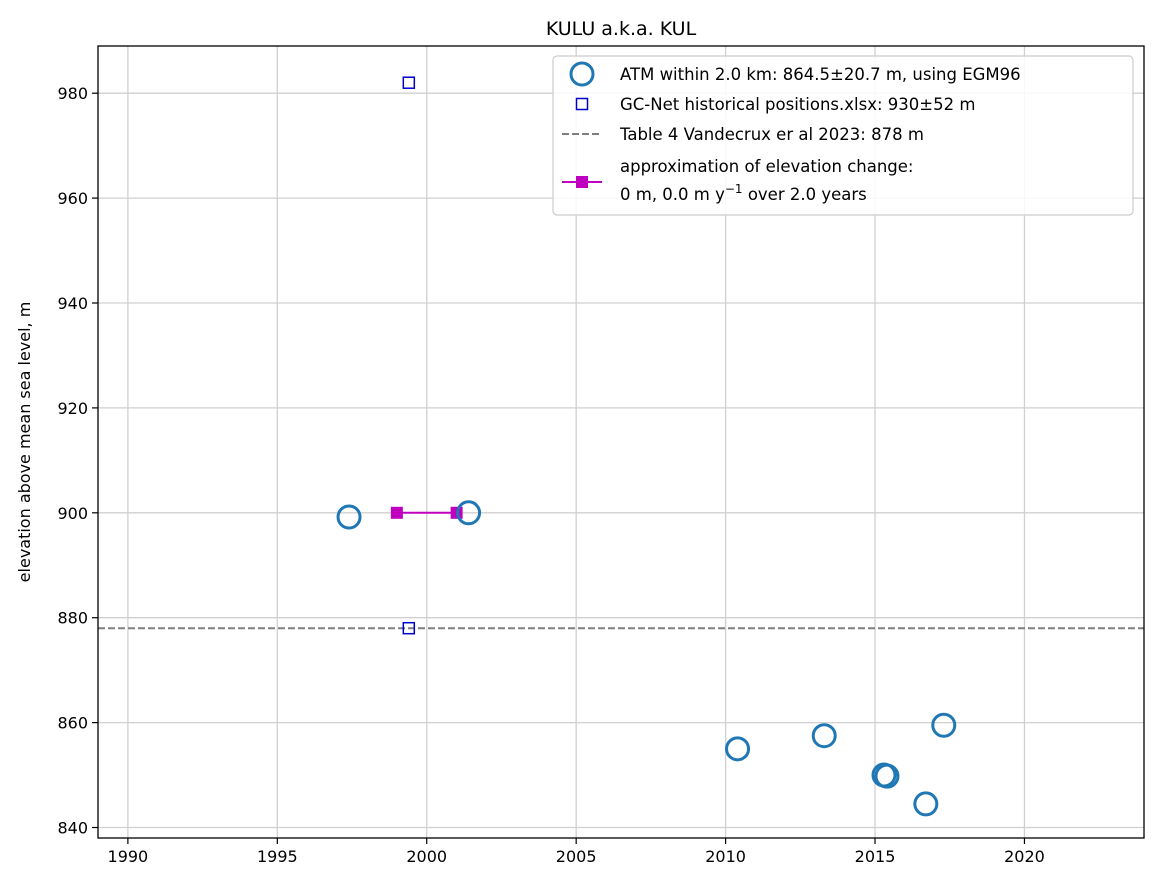 The width and height of the screenshot is (1158, 892). Describe the element at coordinates (426, 856) in the screenshot. I see `x-tick-label: 2000` at that location.